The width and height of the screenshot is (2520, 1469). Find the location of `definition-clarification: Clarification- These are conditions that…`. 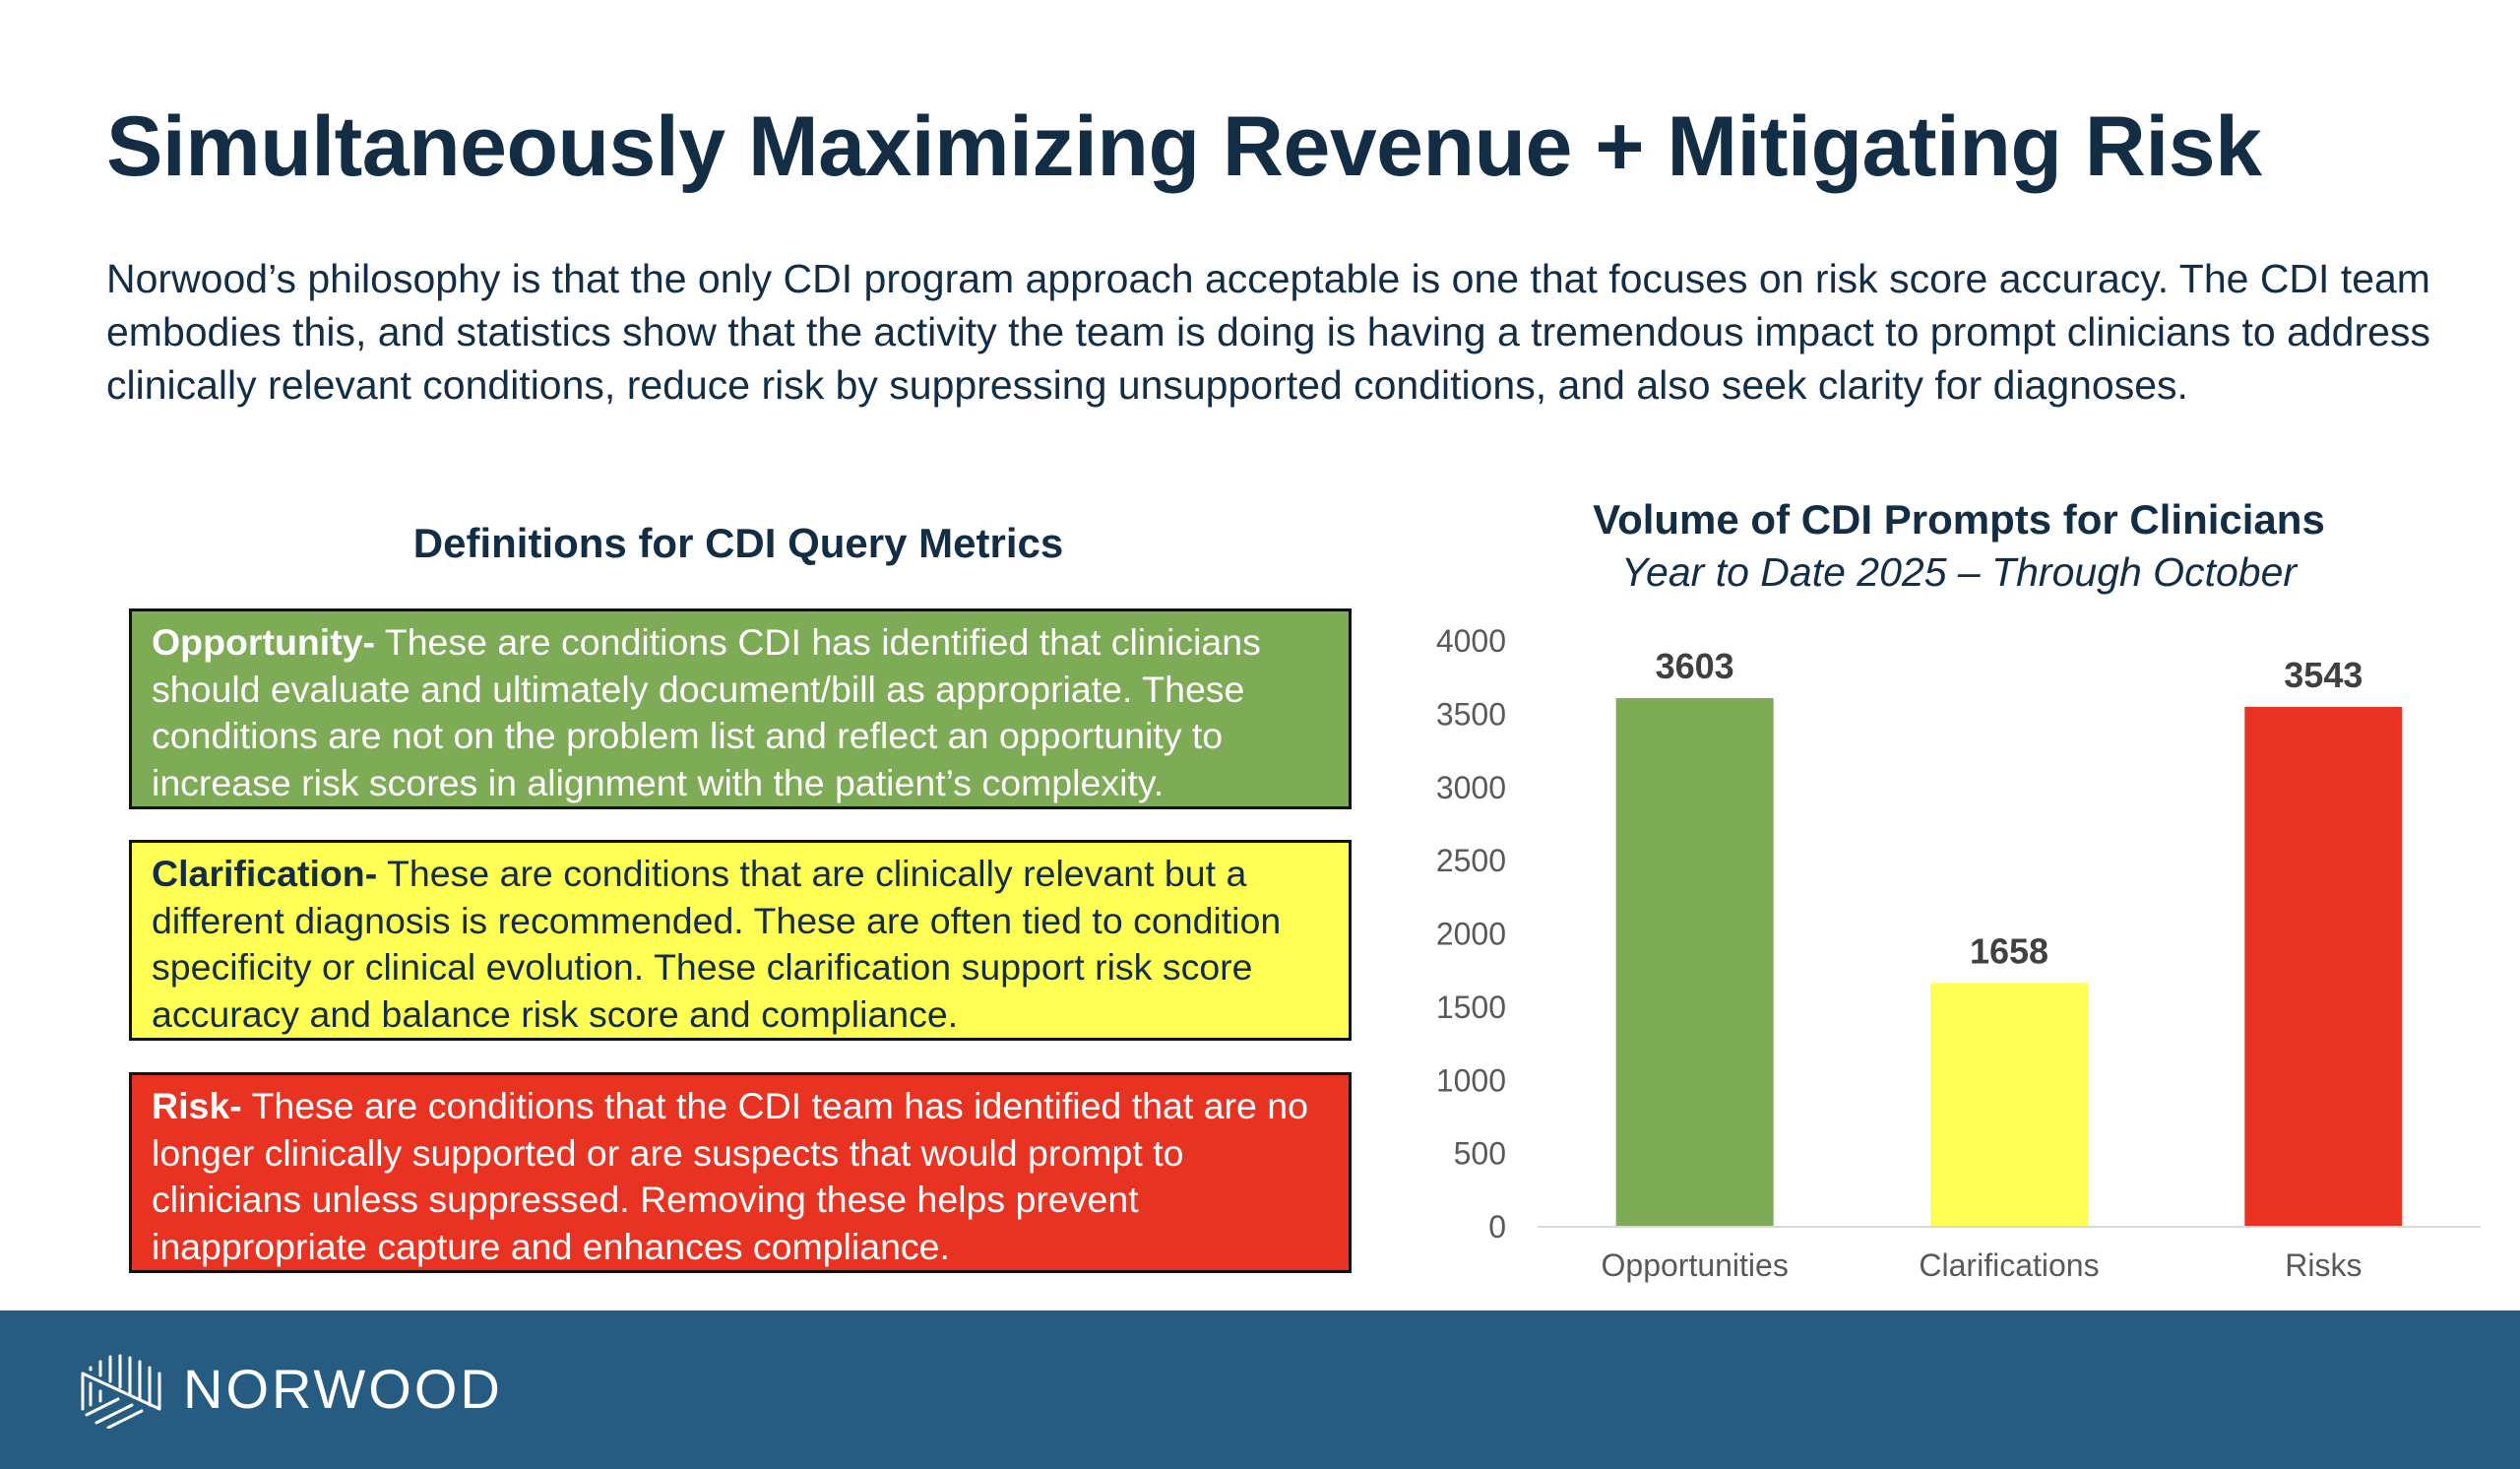

definition-clarification: Clarification- These are conditions that… is located at coordinates (740, 941).